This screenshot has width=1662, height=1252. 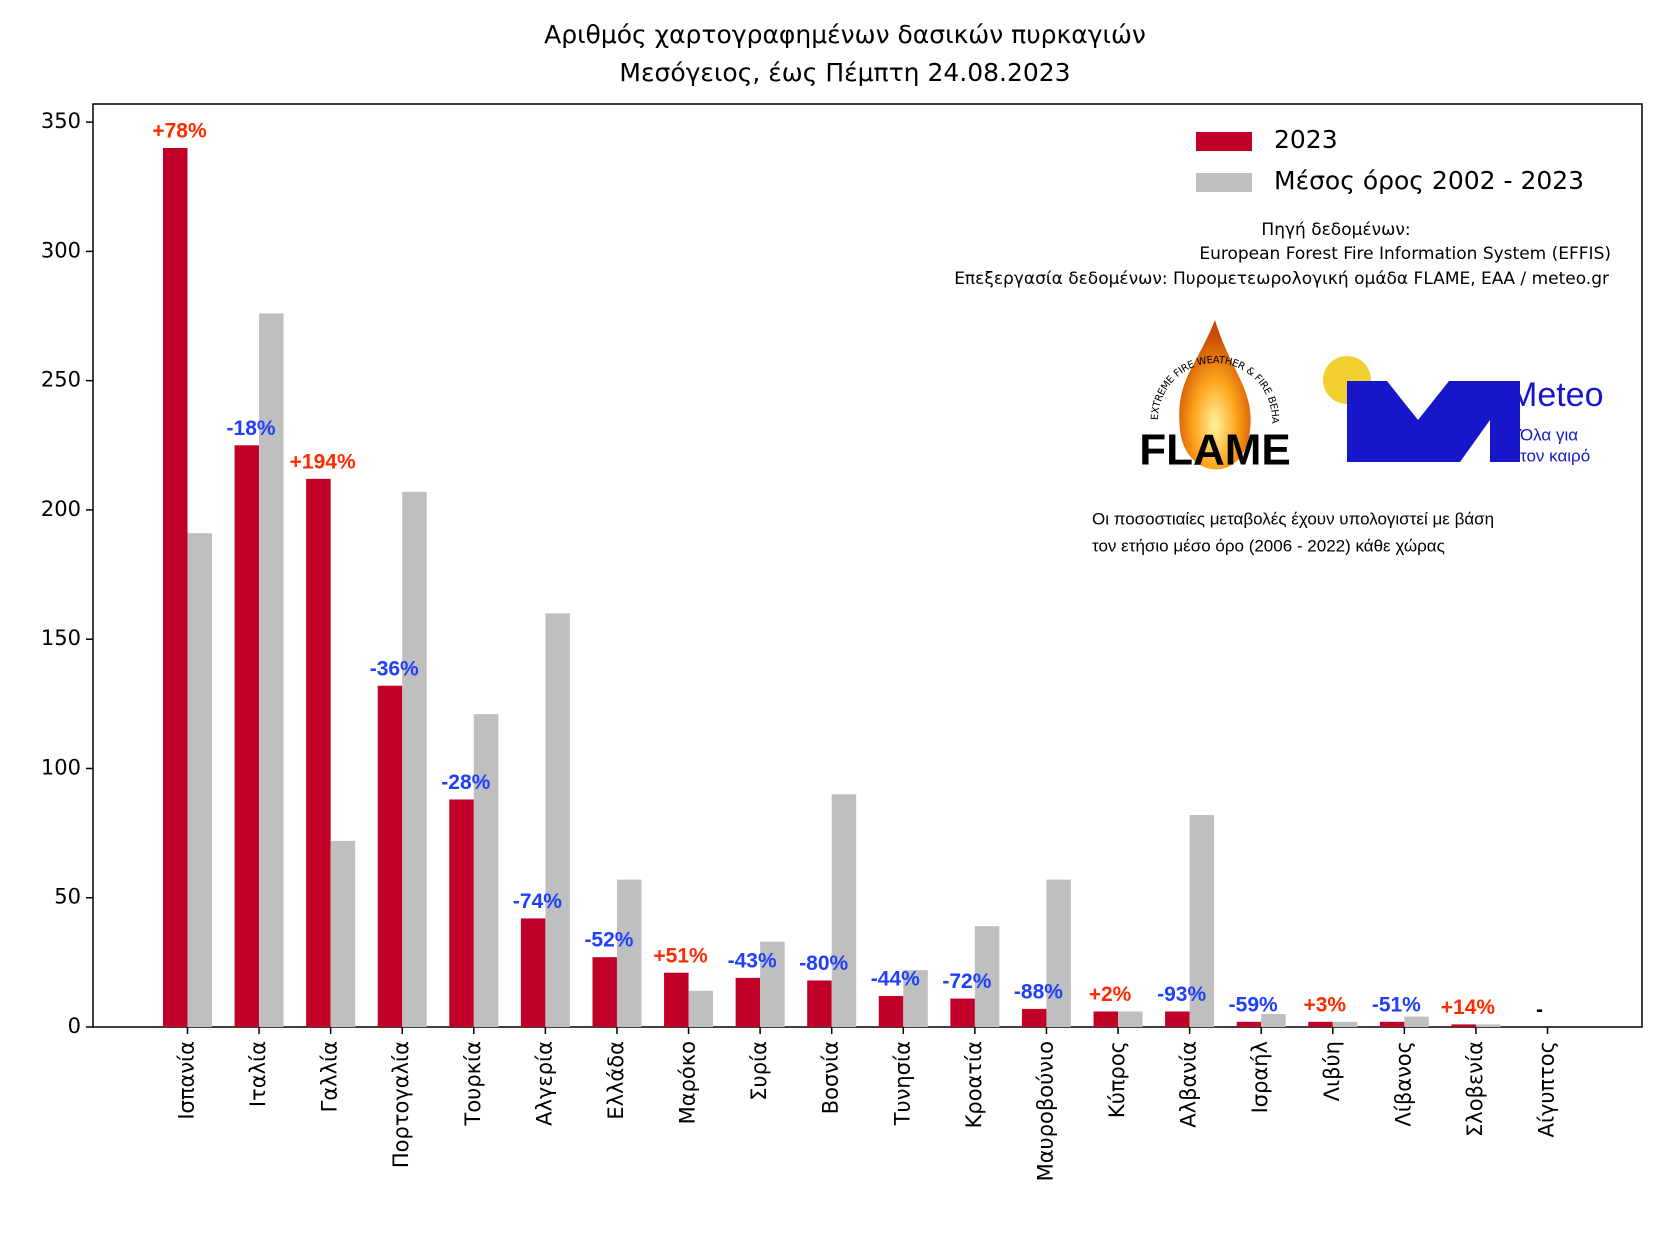 What do you see at coordinates (1556, 395) in the screenshot?
I see `meteo-logo-text: Meteo` at bounding box center [1556, 395].